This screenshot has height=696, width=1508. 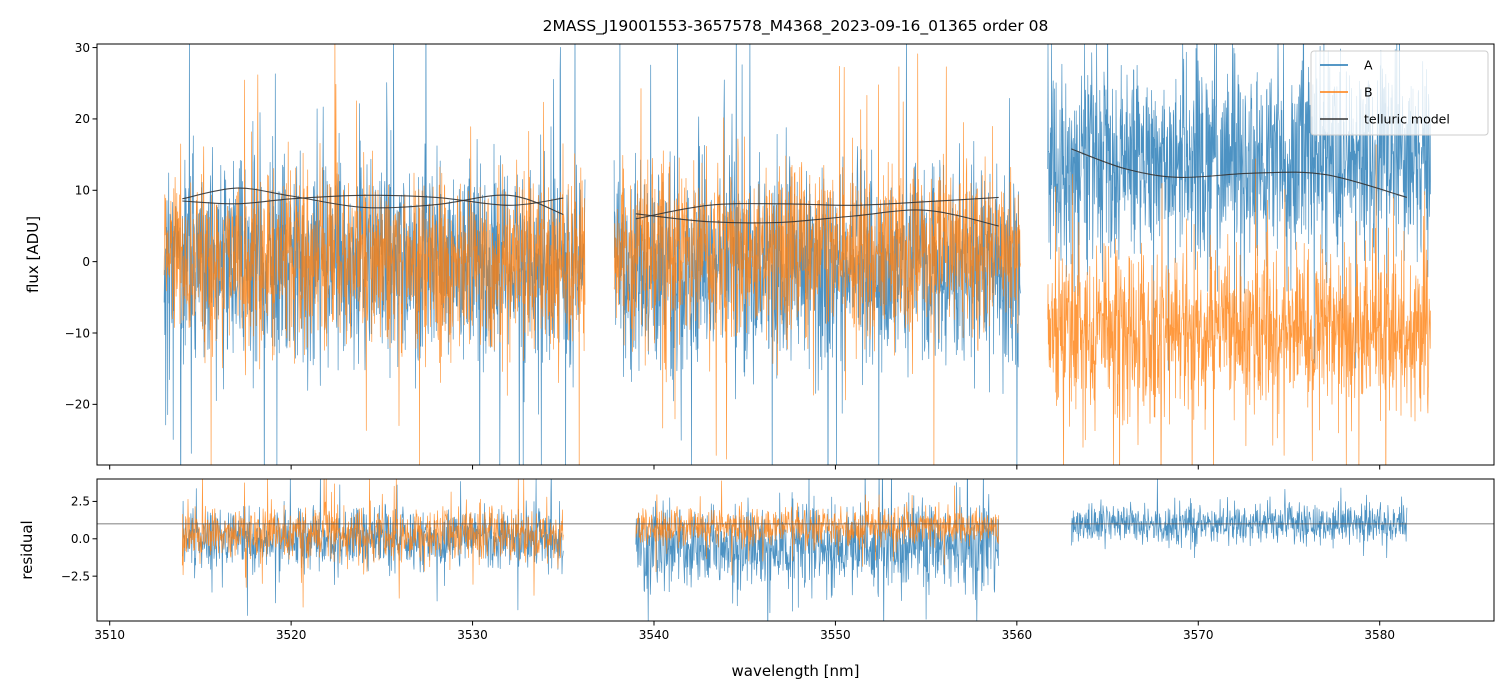 What do you see at coordinates (1368, 92) in the screenshot?
I see `legend-label-b: B` at bounding box center [1368, 92].